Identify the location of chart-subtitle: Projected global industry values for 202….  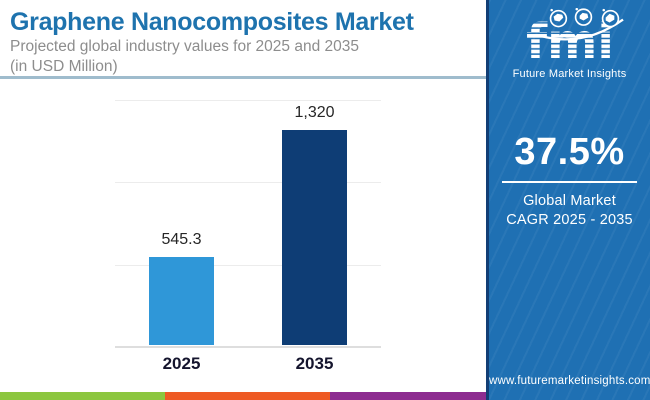
(184, 46).